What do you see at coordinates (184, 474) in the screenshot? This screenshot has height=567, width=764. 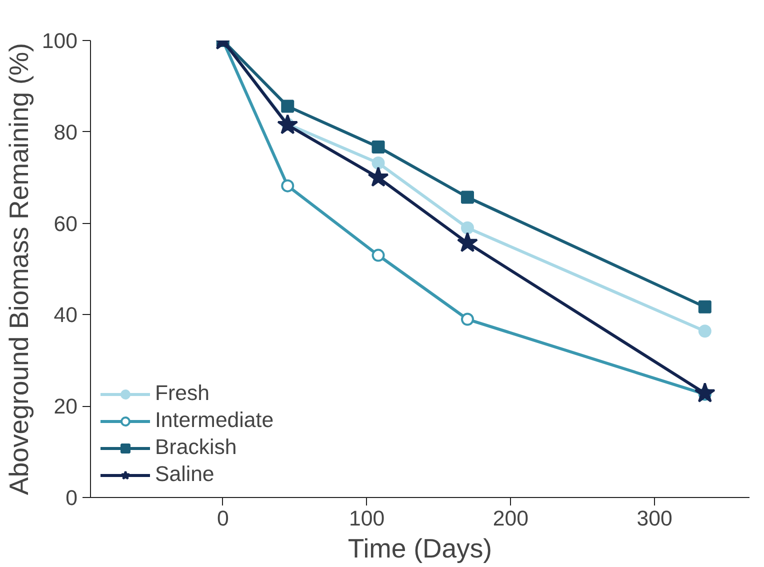 I see `legend-label: Saline` at bounding box center [184, 474].